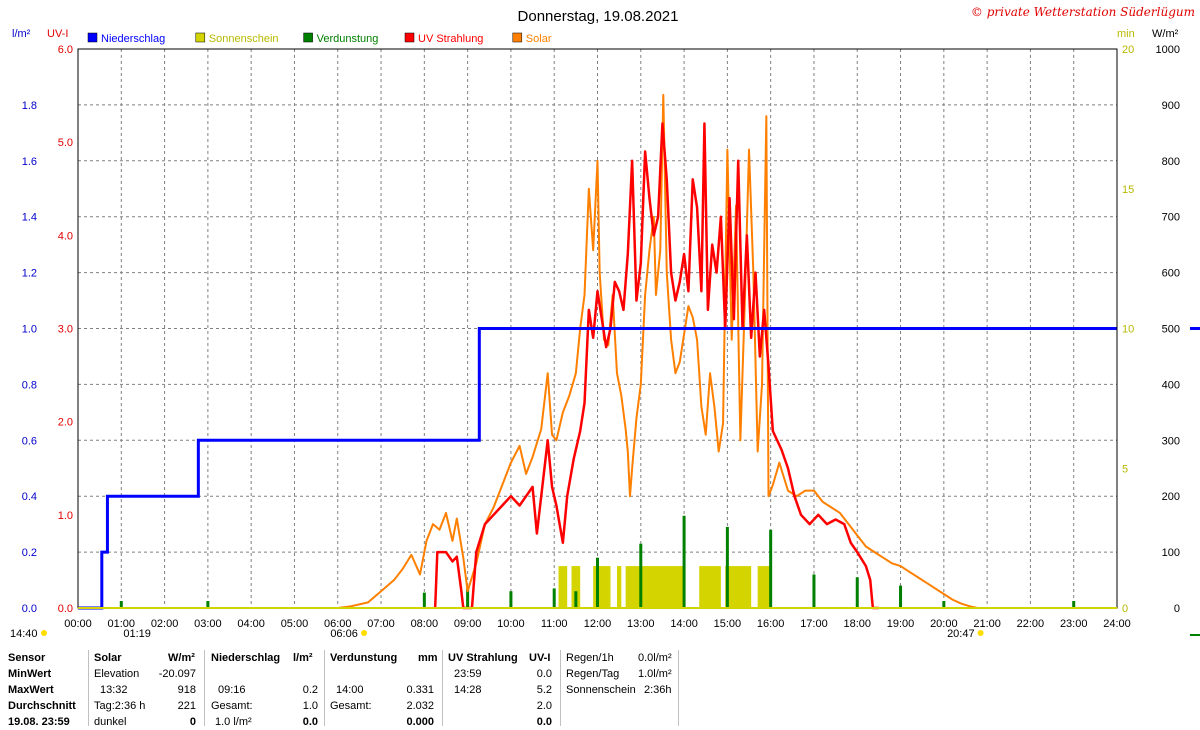 The image size is (1200, 730). What do you see at coordinates (65, 236) in the screenshot?
I see `uv-tick-label: 4.0` at bounding box center [65, 236].